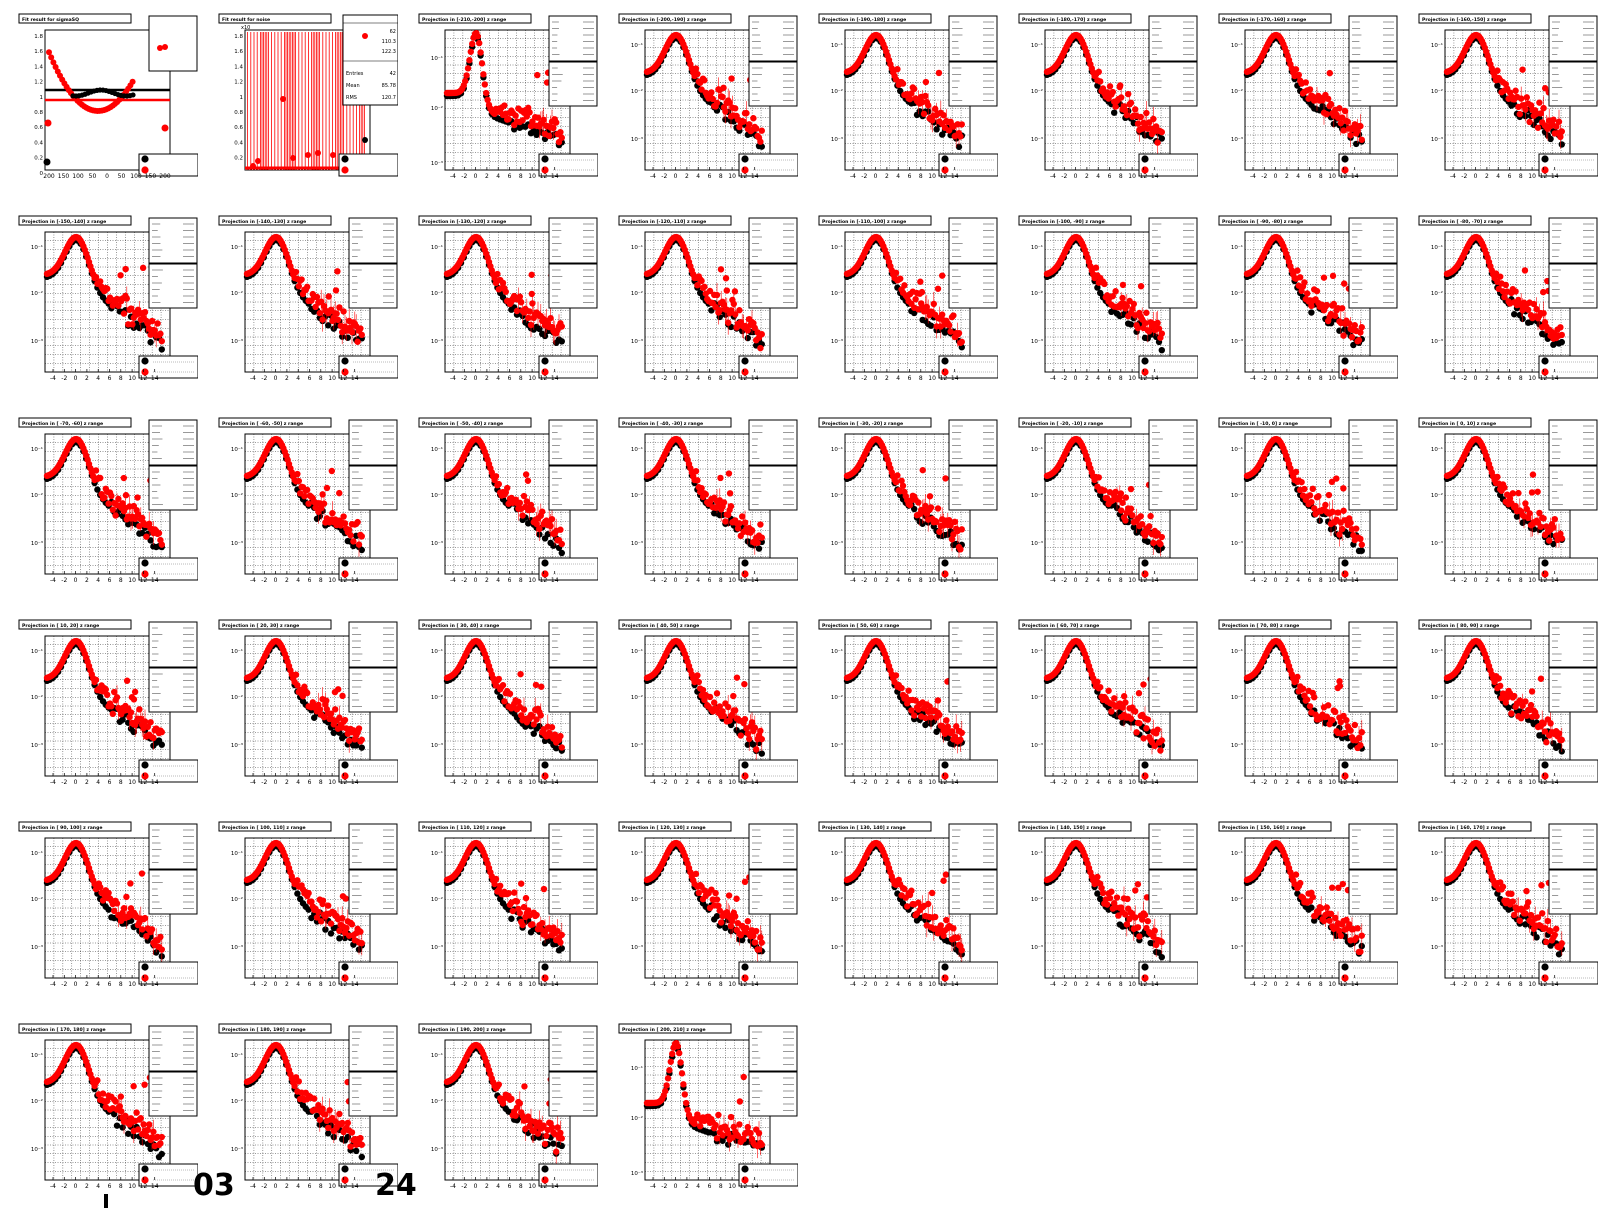 The image size is (1600, 1214). Describe the element at coordinates (864, 378) in the screenshot. I see `x-tick-label: -2` at that location.